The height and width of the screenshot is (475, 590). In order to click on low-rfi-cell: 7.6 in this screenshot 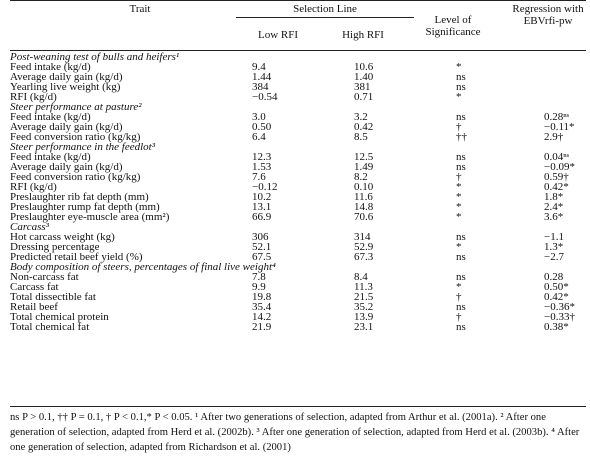, I will do `click(259, 177)`.